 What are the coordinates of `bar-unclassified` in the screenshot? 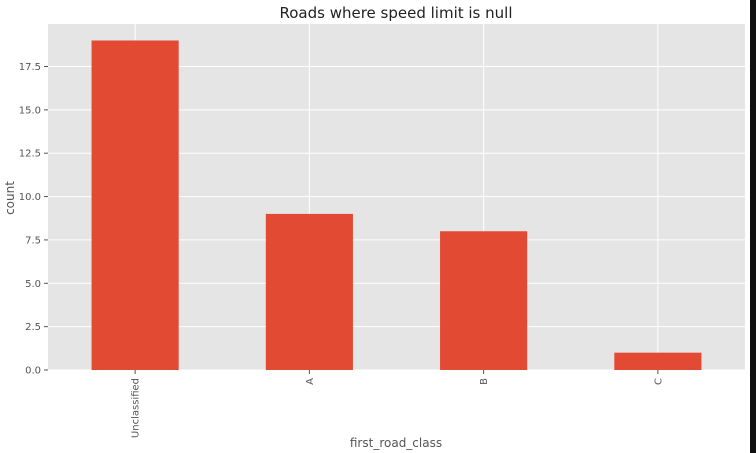 It's located at (135, 205).